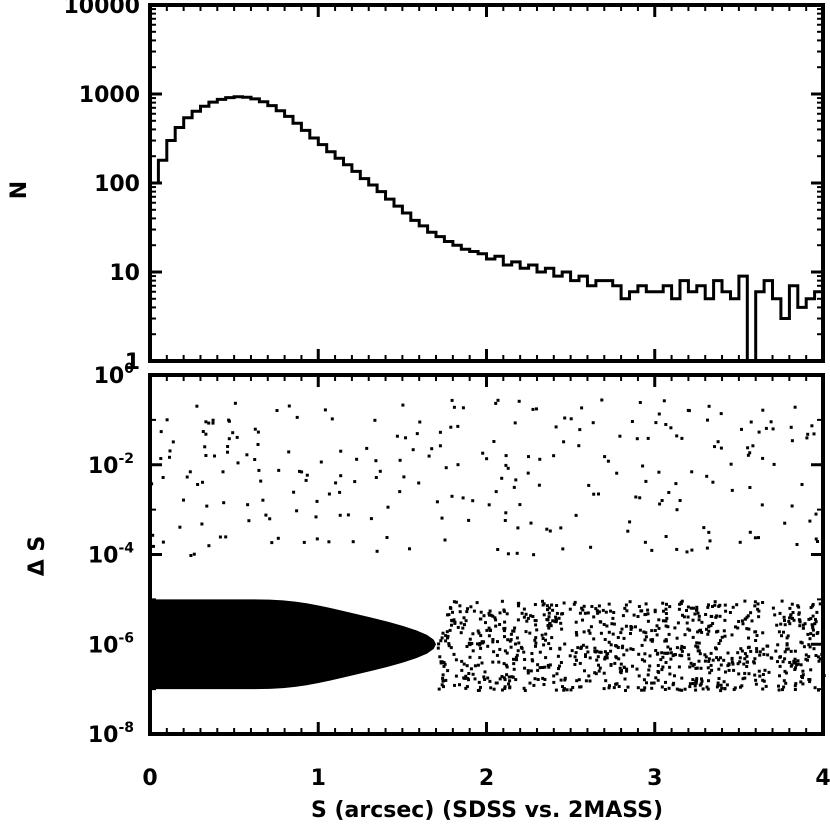 The height and width of the screenshot is (835, 830). What do you see at coordinates (109, 95) in the screenshot?
I see `top-ytick-label: 1000` at bounding box center [109, 95].